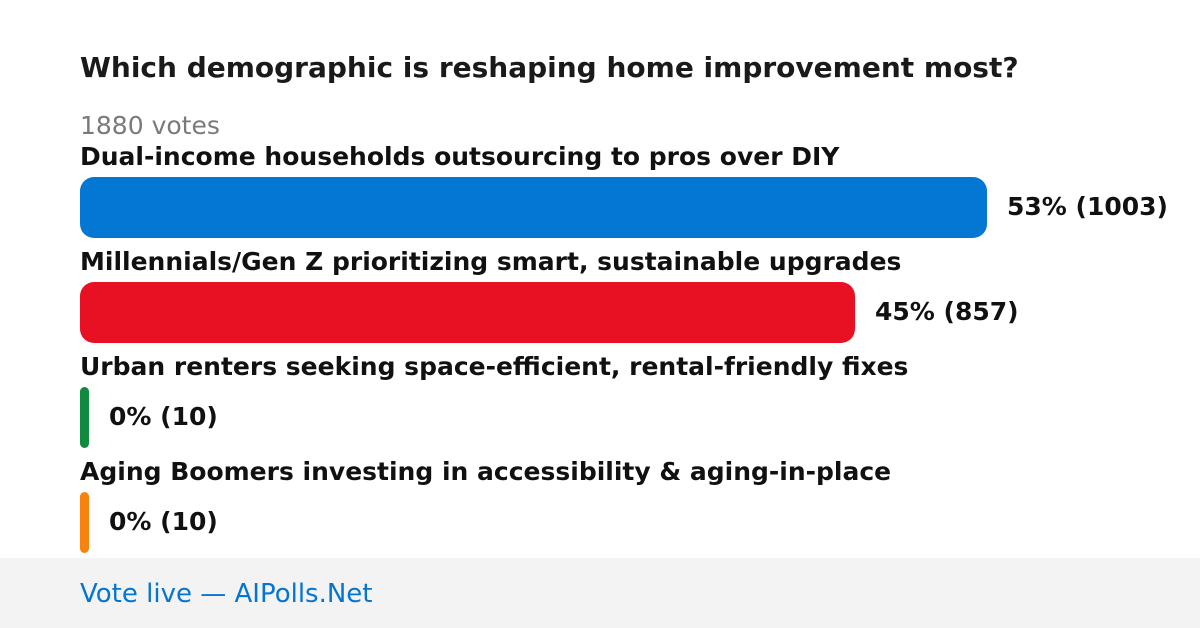 The width and height of the screenshot is (1200, 628). Describe the element at coordinates (226, 594) in the screenshot. I see `vote-live-link: Vote live — AIPolls.Net` at that location.